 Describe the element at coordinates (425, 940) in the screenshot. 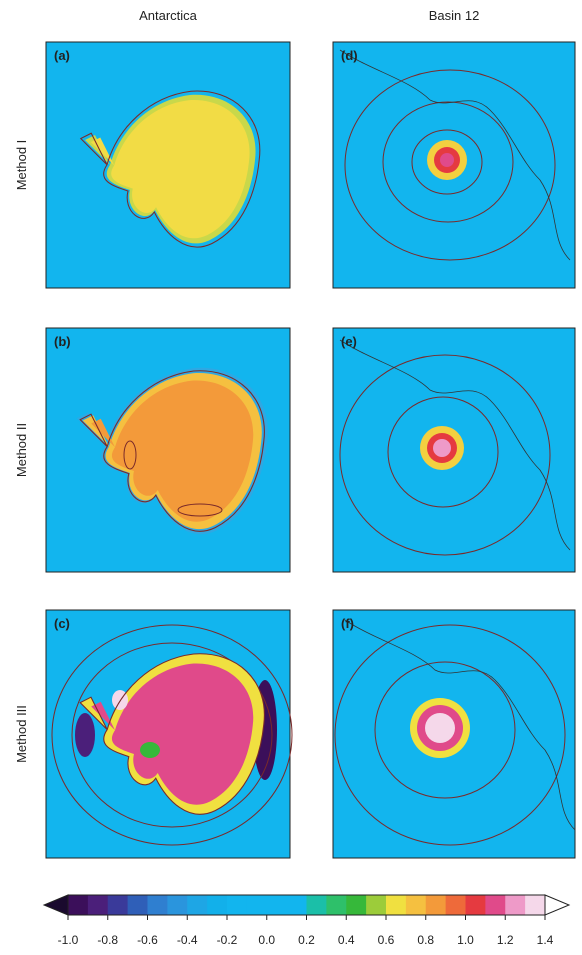

I see `tick-label: 0.8` at that location.